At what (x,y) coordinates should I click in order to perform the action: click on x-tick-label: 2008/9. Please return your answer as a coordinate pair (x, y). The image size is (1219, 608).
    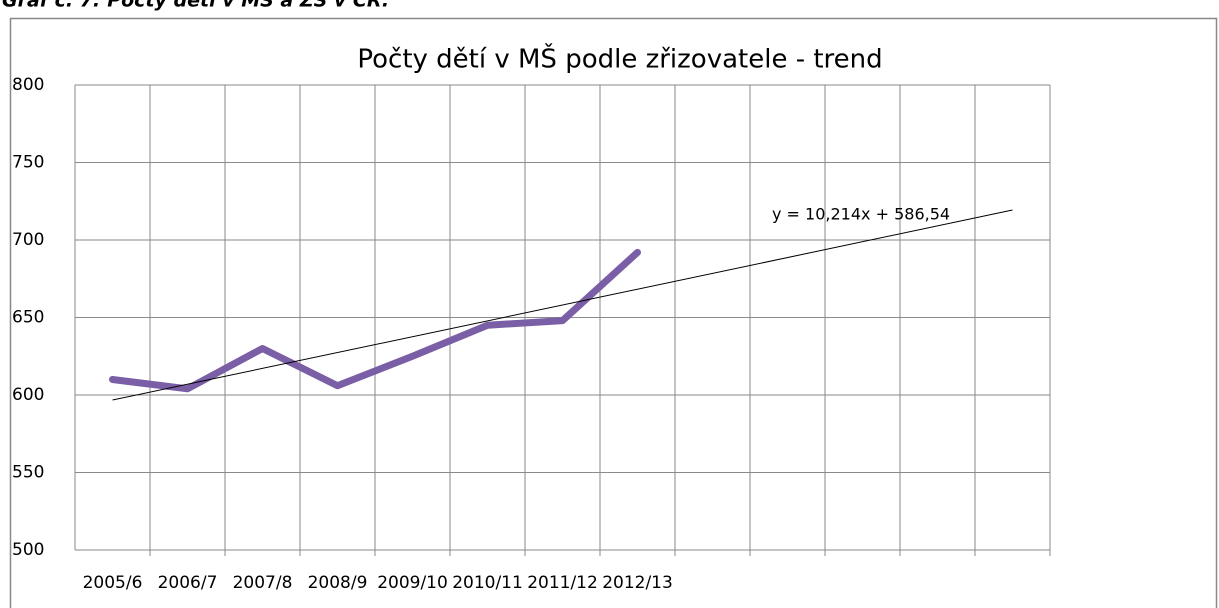
    Looking at the image, I should click on (338, 583).